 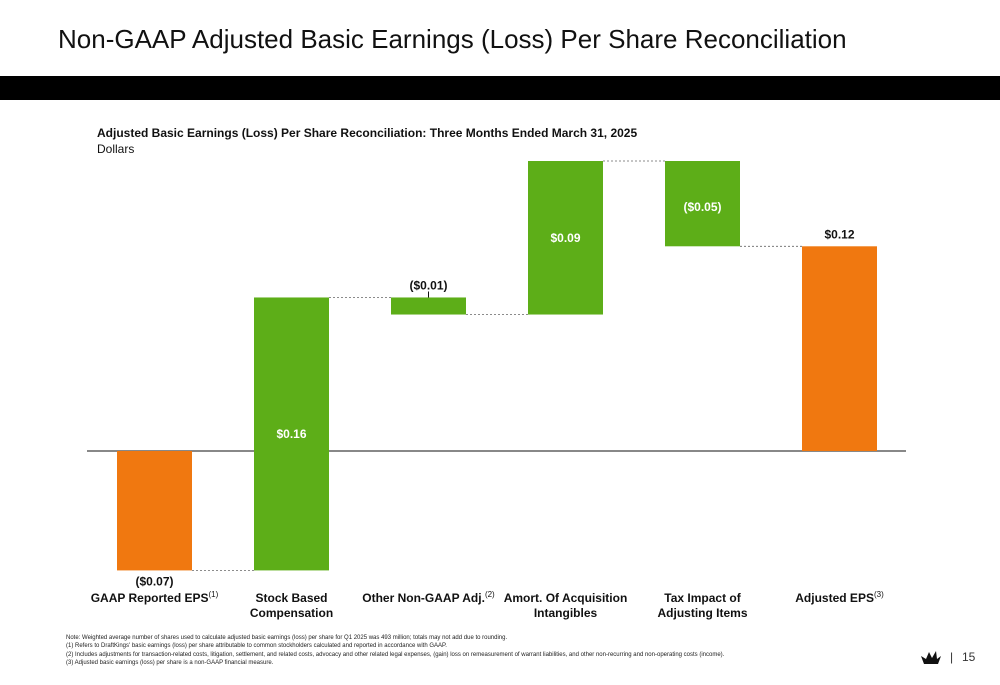 I want to click on data-label: ($0.01), so click(x=428, y=285).